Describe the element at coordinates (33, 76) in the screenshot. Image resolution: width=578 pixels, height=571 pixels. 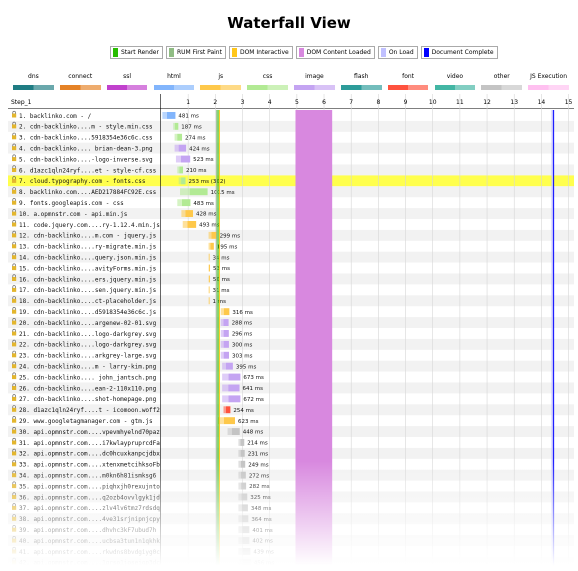
I see `type-label: dns` at that location.